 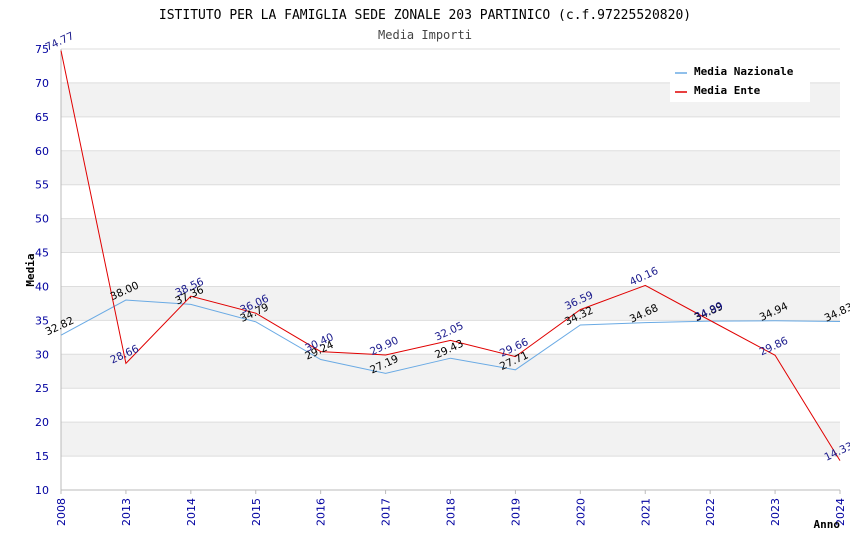 What do you see at coordinates (840, 512) in the screenshot?
I see `x-tick-label: 2024` at bounding box center [840, 512].